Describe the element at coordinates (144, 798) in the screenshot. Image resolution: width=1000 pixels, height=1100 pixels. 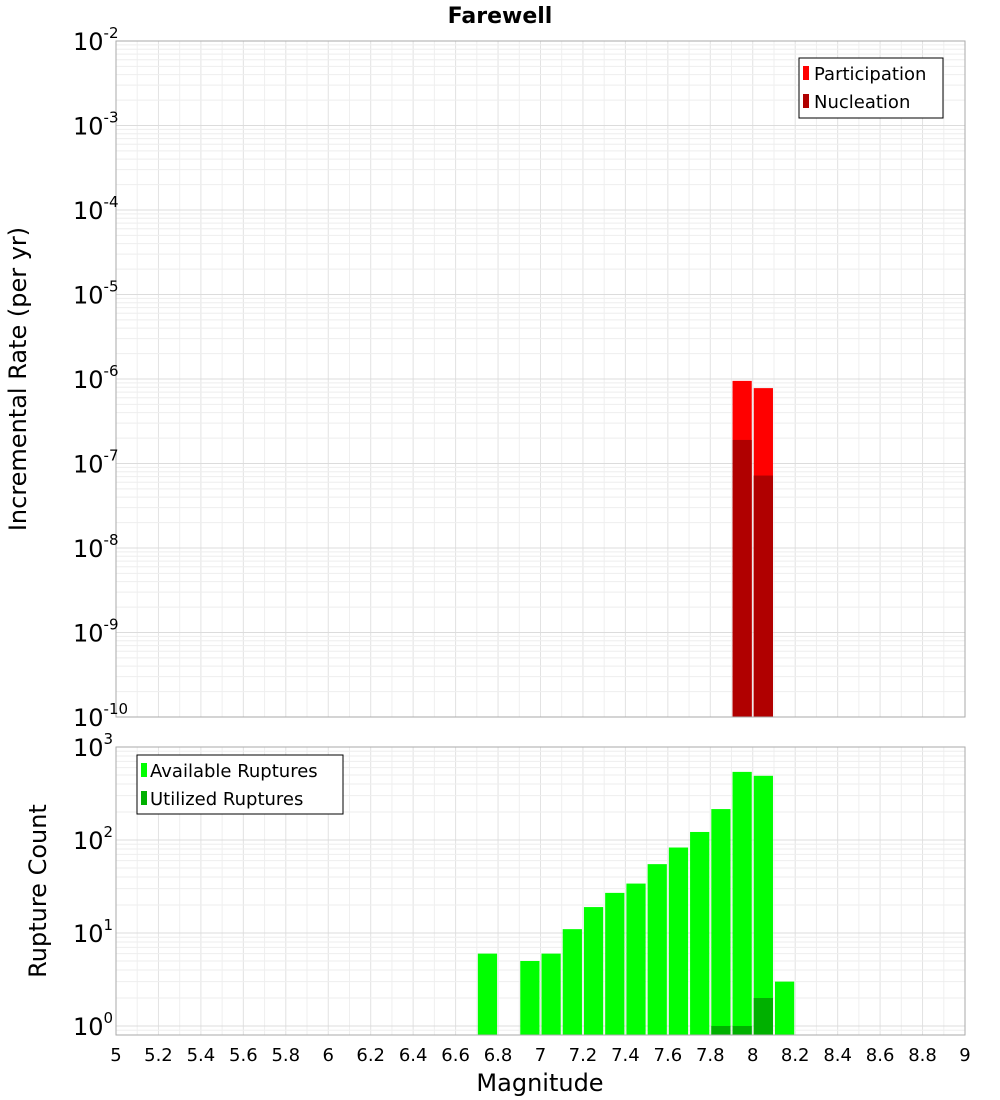
I see `legend-swatch-utilized` at that location.